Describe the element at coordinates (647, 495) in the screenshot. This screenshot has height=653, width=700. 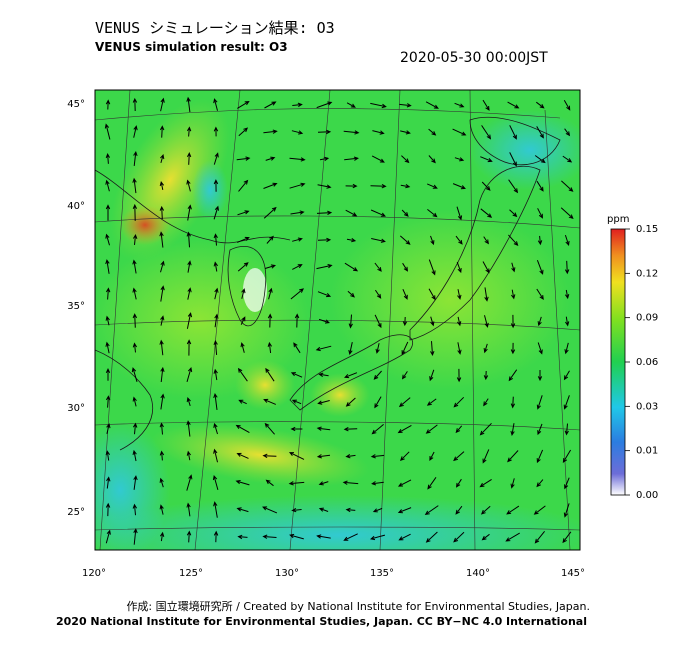
I see `colorbar-tick-label: 0.00` at that location.